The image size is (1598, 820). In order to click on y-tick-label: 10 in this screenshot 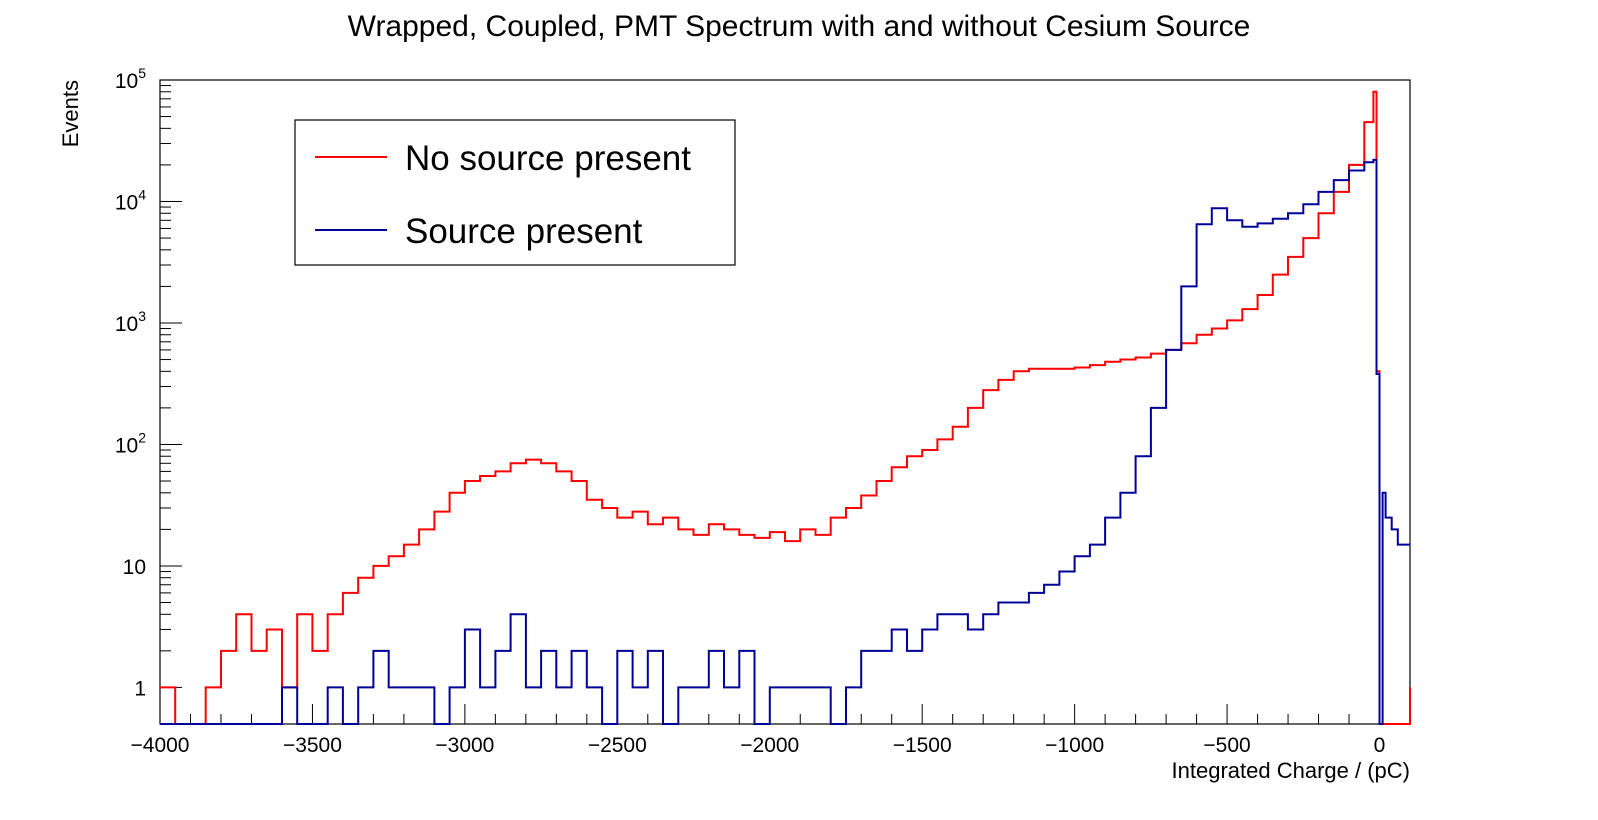, I will do `click(134, 567)`.